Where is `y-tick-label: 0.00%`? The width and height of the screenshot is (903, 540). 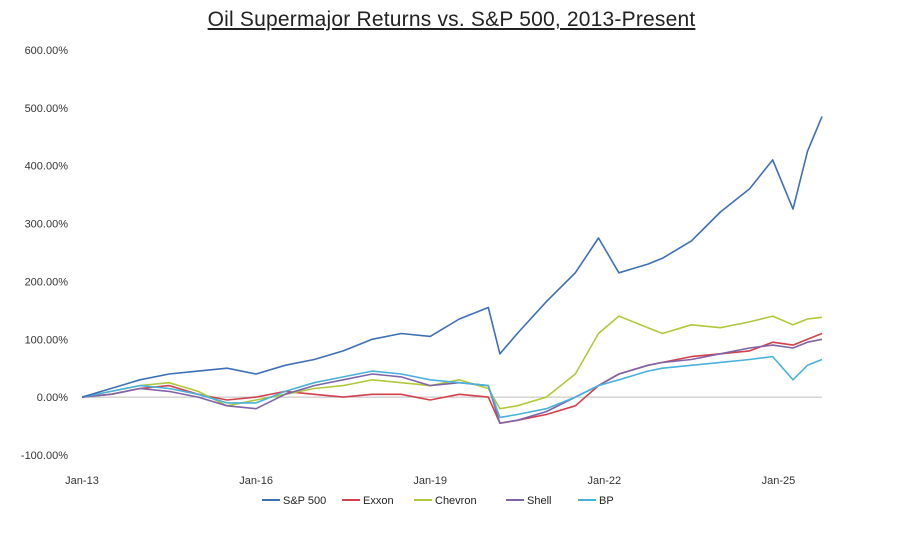
y-tick-label: 0.00% is located at coordinates (52, 398).